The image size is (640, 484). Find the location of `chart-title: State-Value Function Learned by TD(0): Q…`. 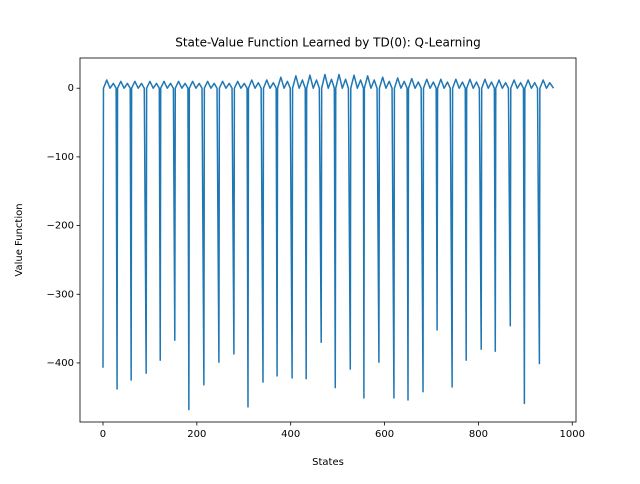

chart-title: State-Value Function Learned by TD(0): Q… is located at coordinates (328, 43).